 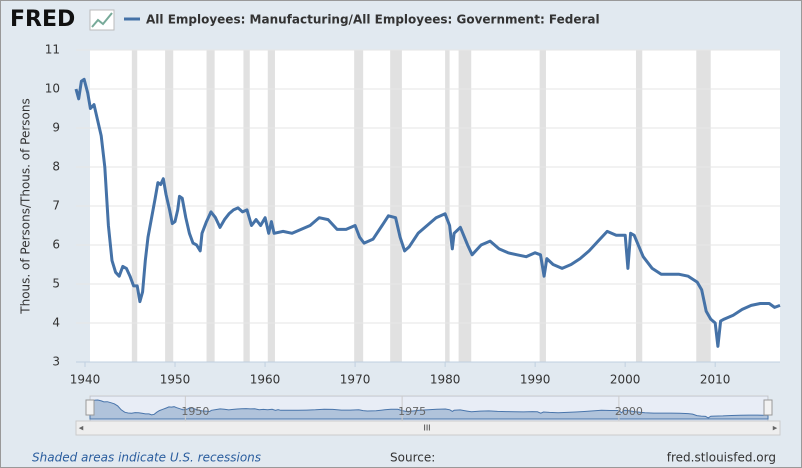 What do you see at coordinates (52, 89) in the screenshot?
I see `y-tick-label: 10` at bounding box center [52, 89].